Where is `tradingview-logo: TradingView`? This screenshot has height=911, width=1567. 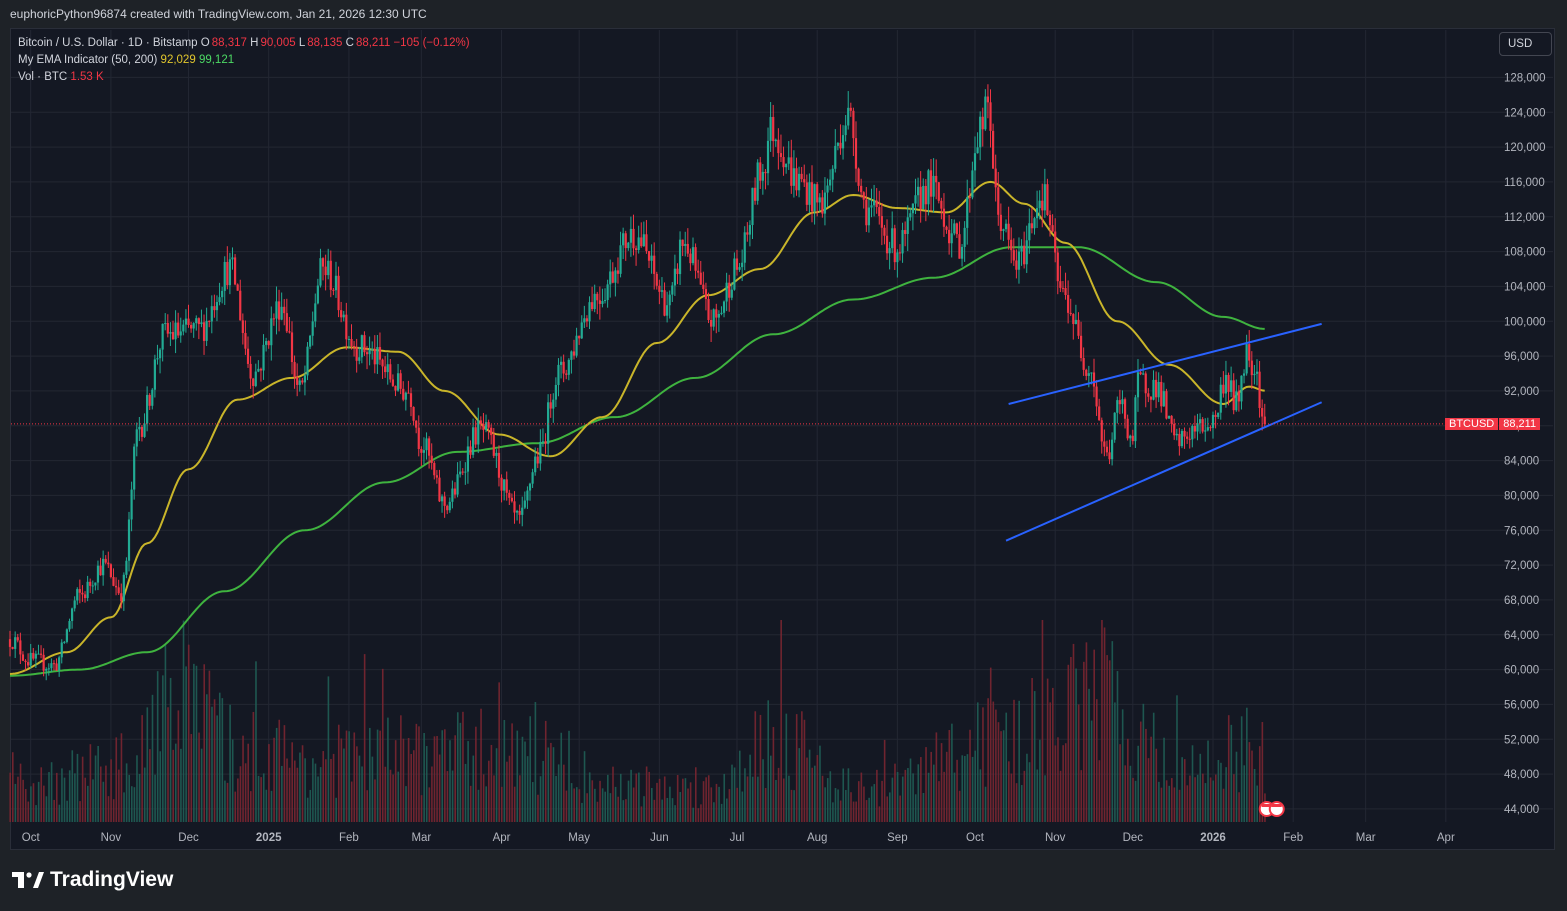 tradingview-logo: TradingView is located at coordinates (92, 880).